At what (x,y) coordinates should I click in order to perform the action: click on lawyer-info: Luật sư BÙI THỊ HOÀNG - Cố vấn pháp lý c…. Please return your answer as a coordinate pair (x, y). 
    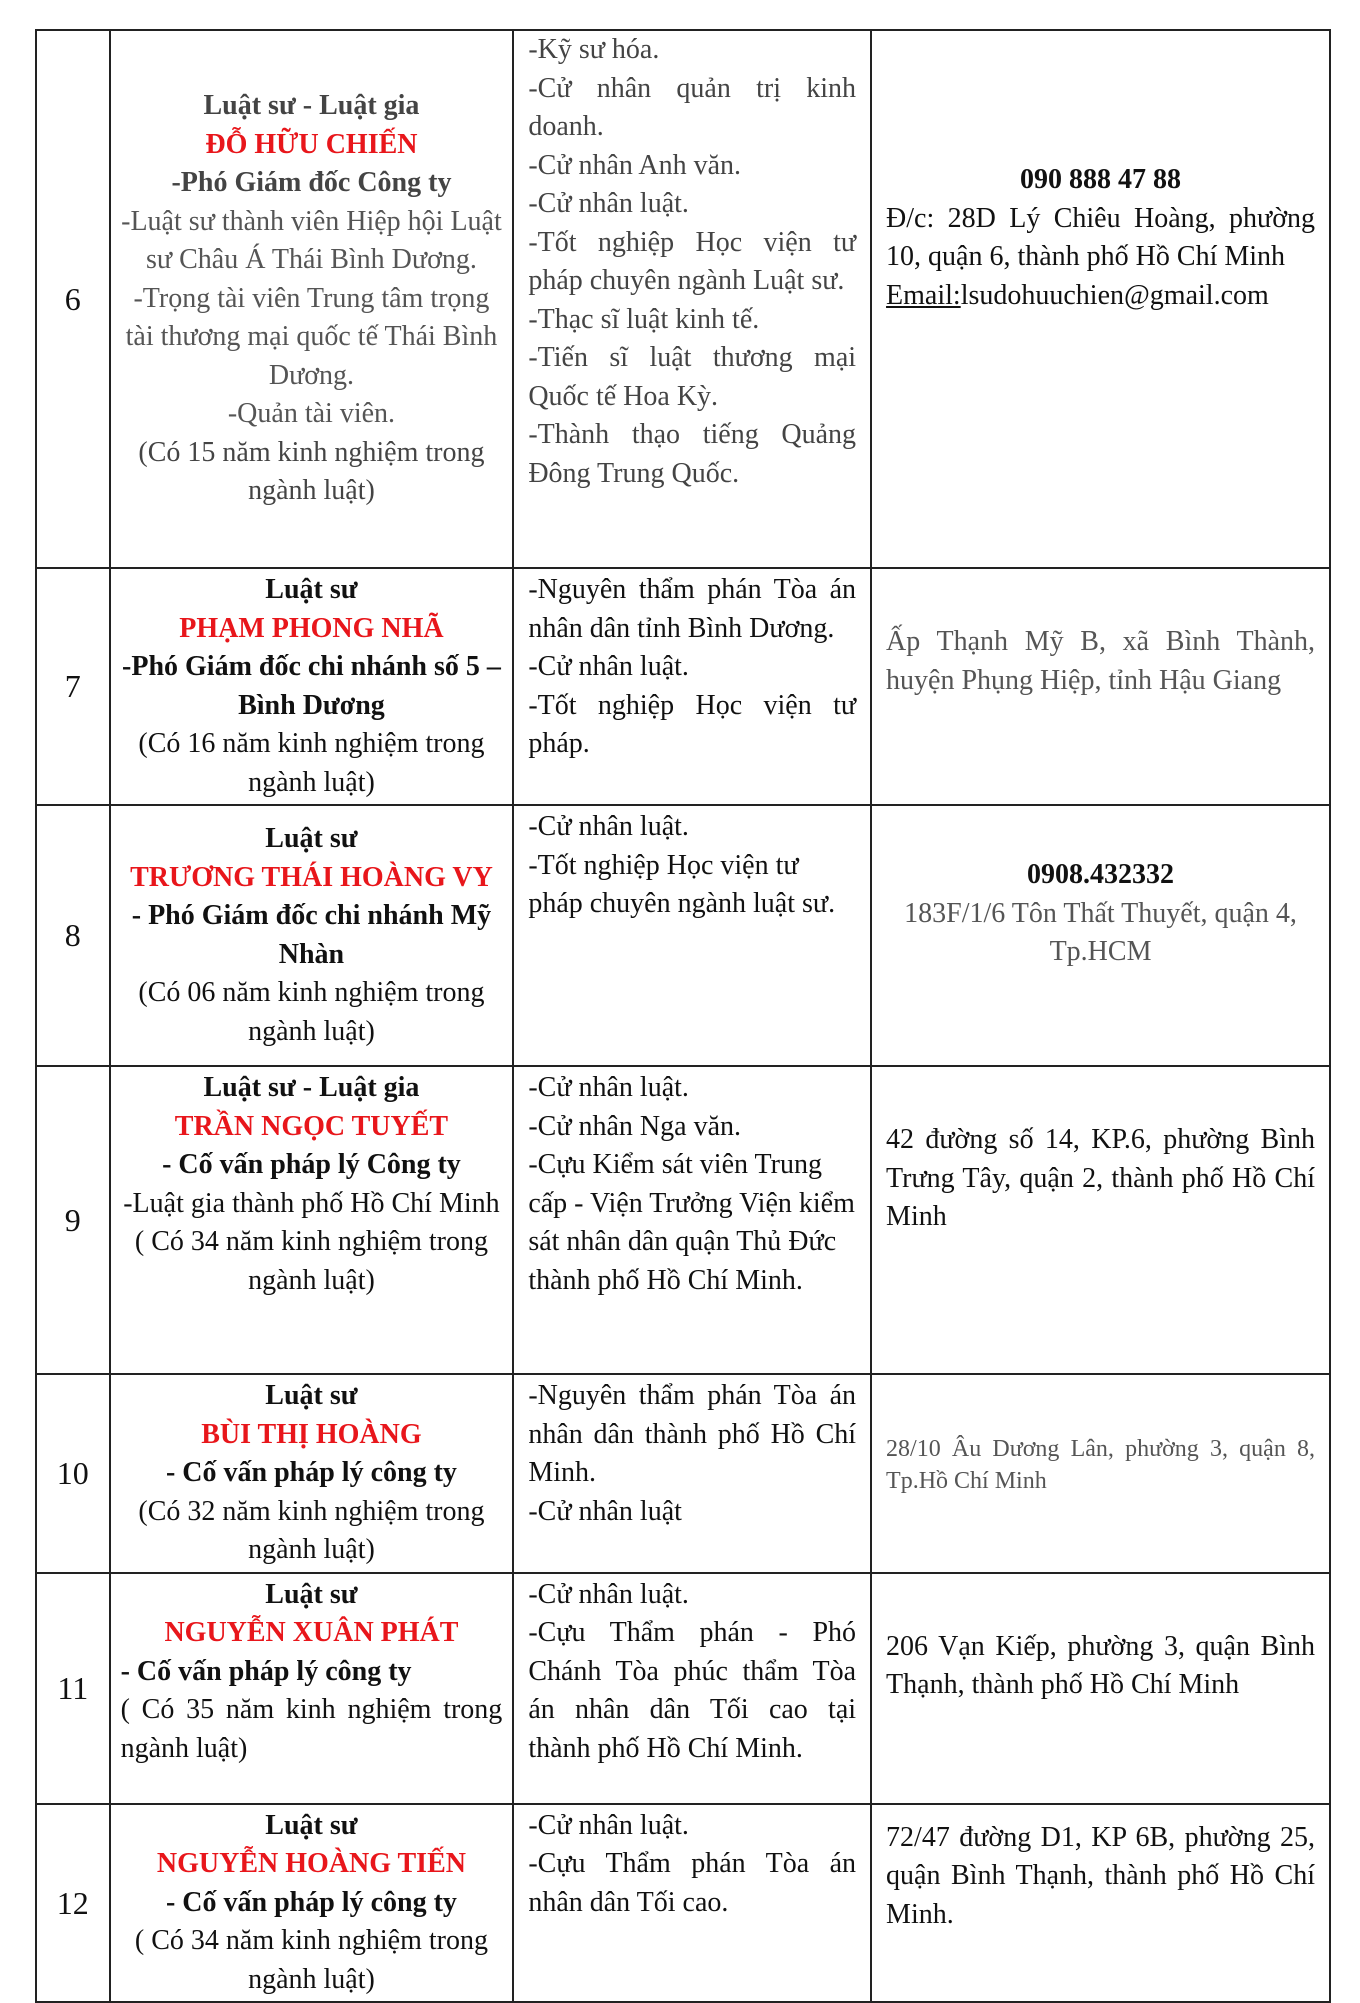
    Looking at the image, I should click on (311, 1473).